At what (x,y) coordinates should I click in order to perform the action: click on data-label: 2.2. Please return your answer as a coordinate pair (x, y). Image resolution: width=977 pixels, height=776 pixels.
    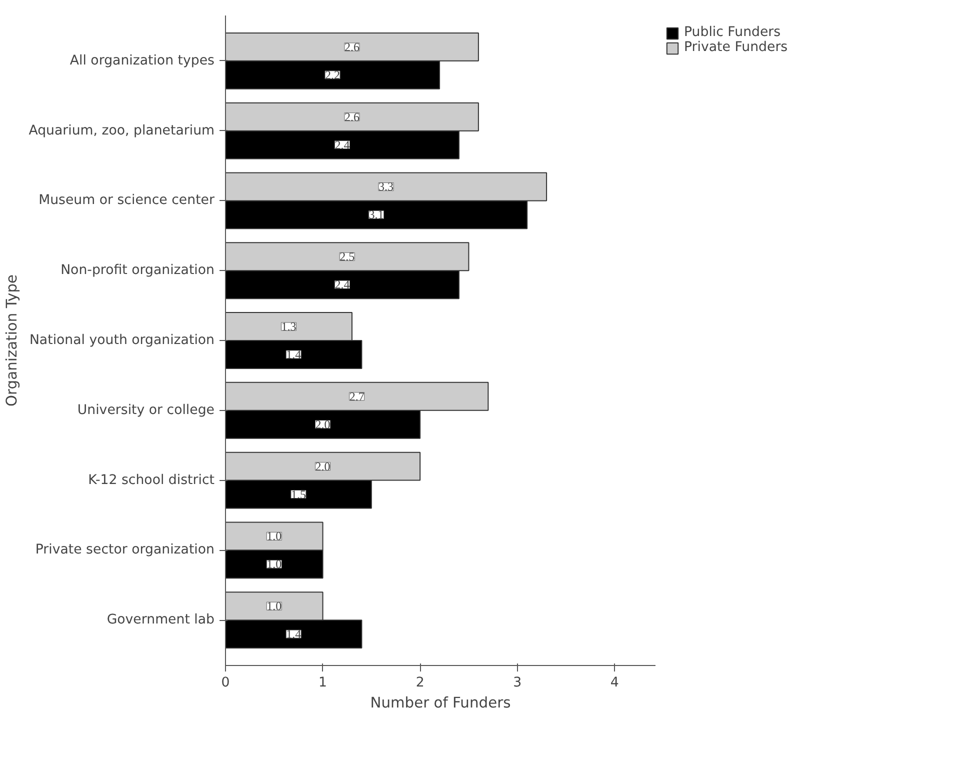
    Looking at the image, I should click on (332, 75).